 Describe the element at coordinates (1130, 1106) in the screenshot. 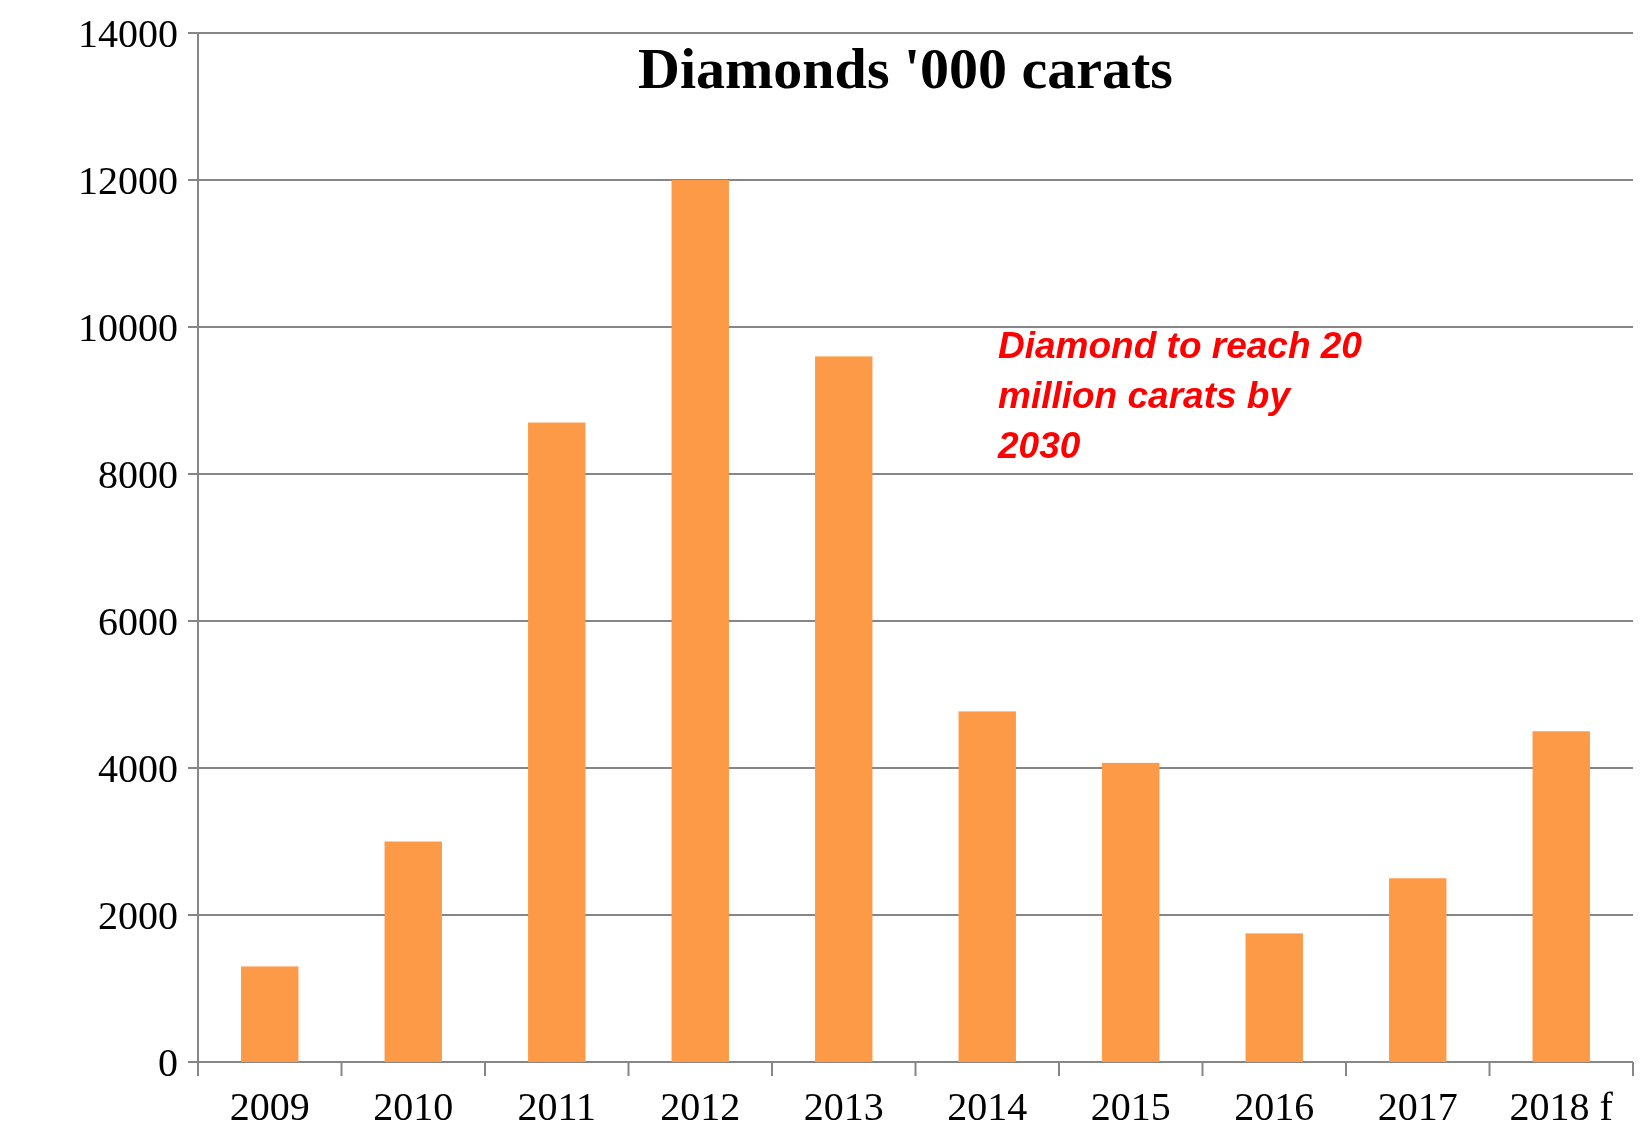

I see `x-tick-label: 2015` at that location.